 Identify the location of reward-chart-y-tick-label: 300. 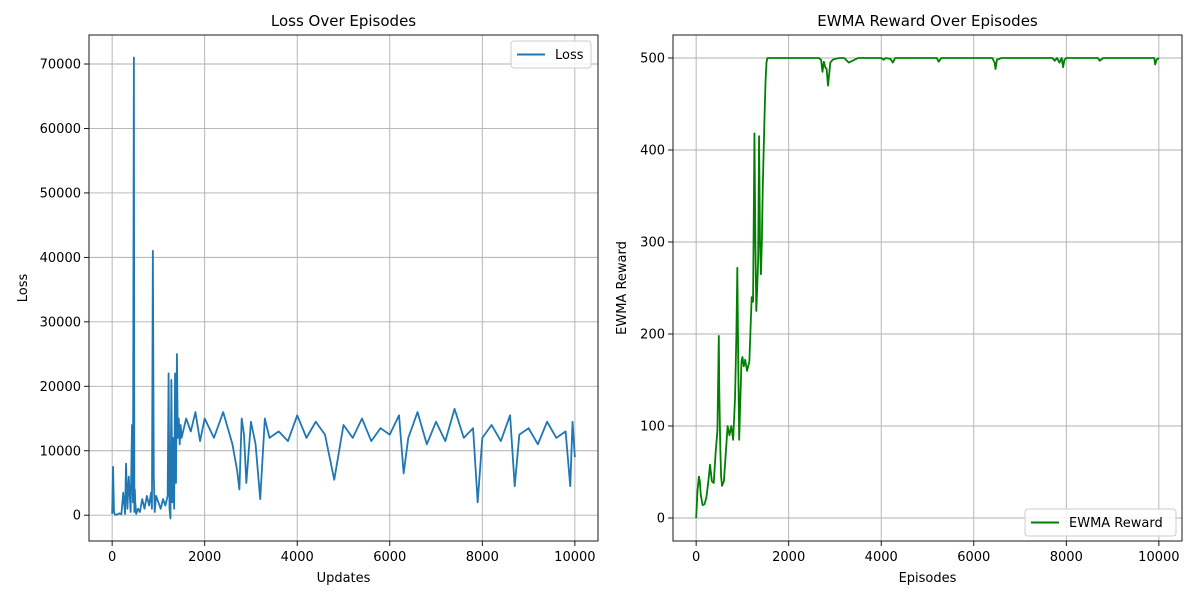
(652, 243).